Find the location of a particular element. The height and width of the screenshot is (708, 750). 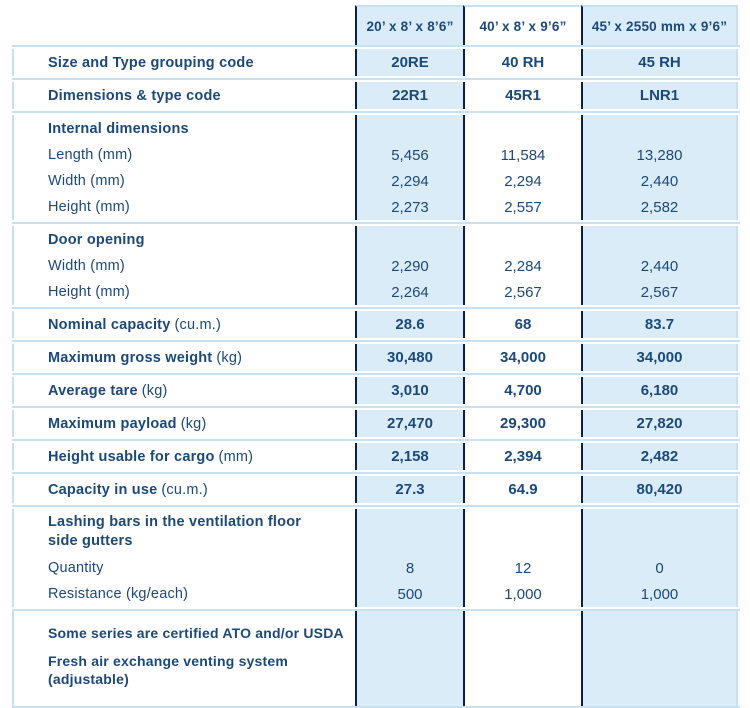

row-label-line: Height usable for cargo (mm) is located at coordinates (201, 457).